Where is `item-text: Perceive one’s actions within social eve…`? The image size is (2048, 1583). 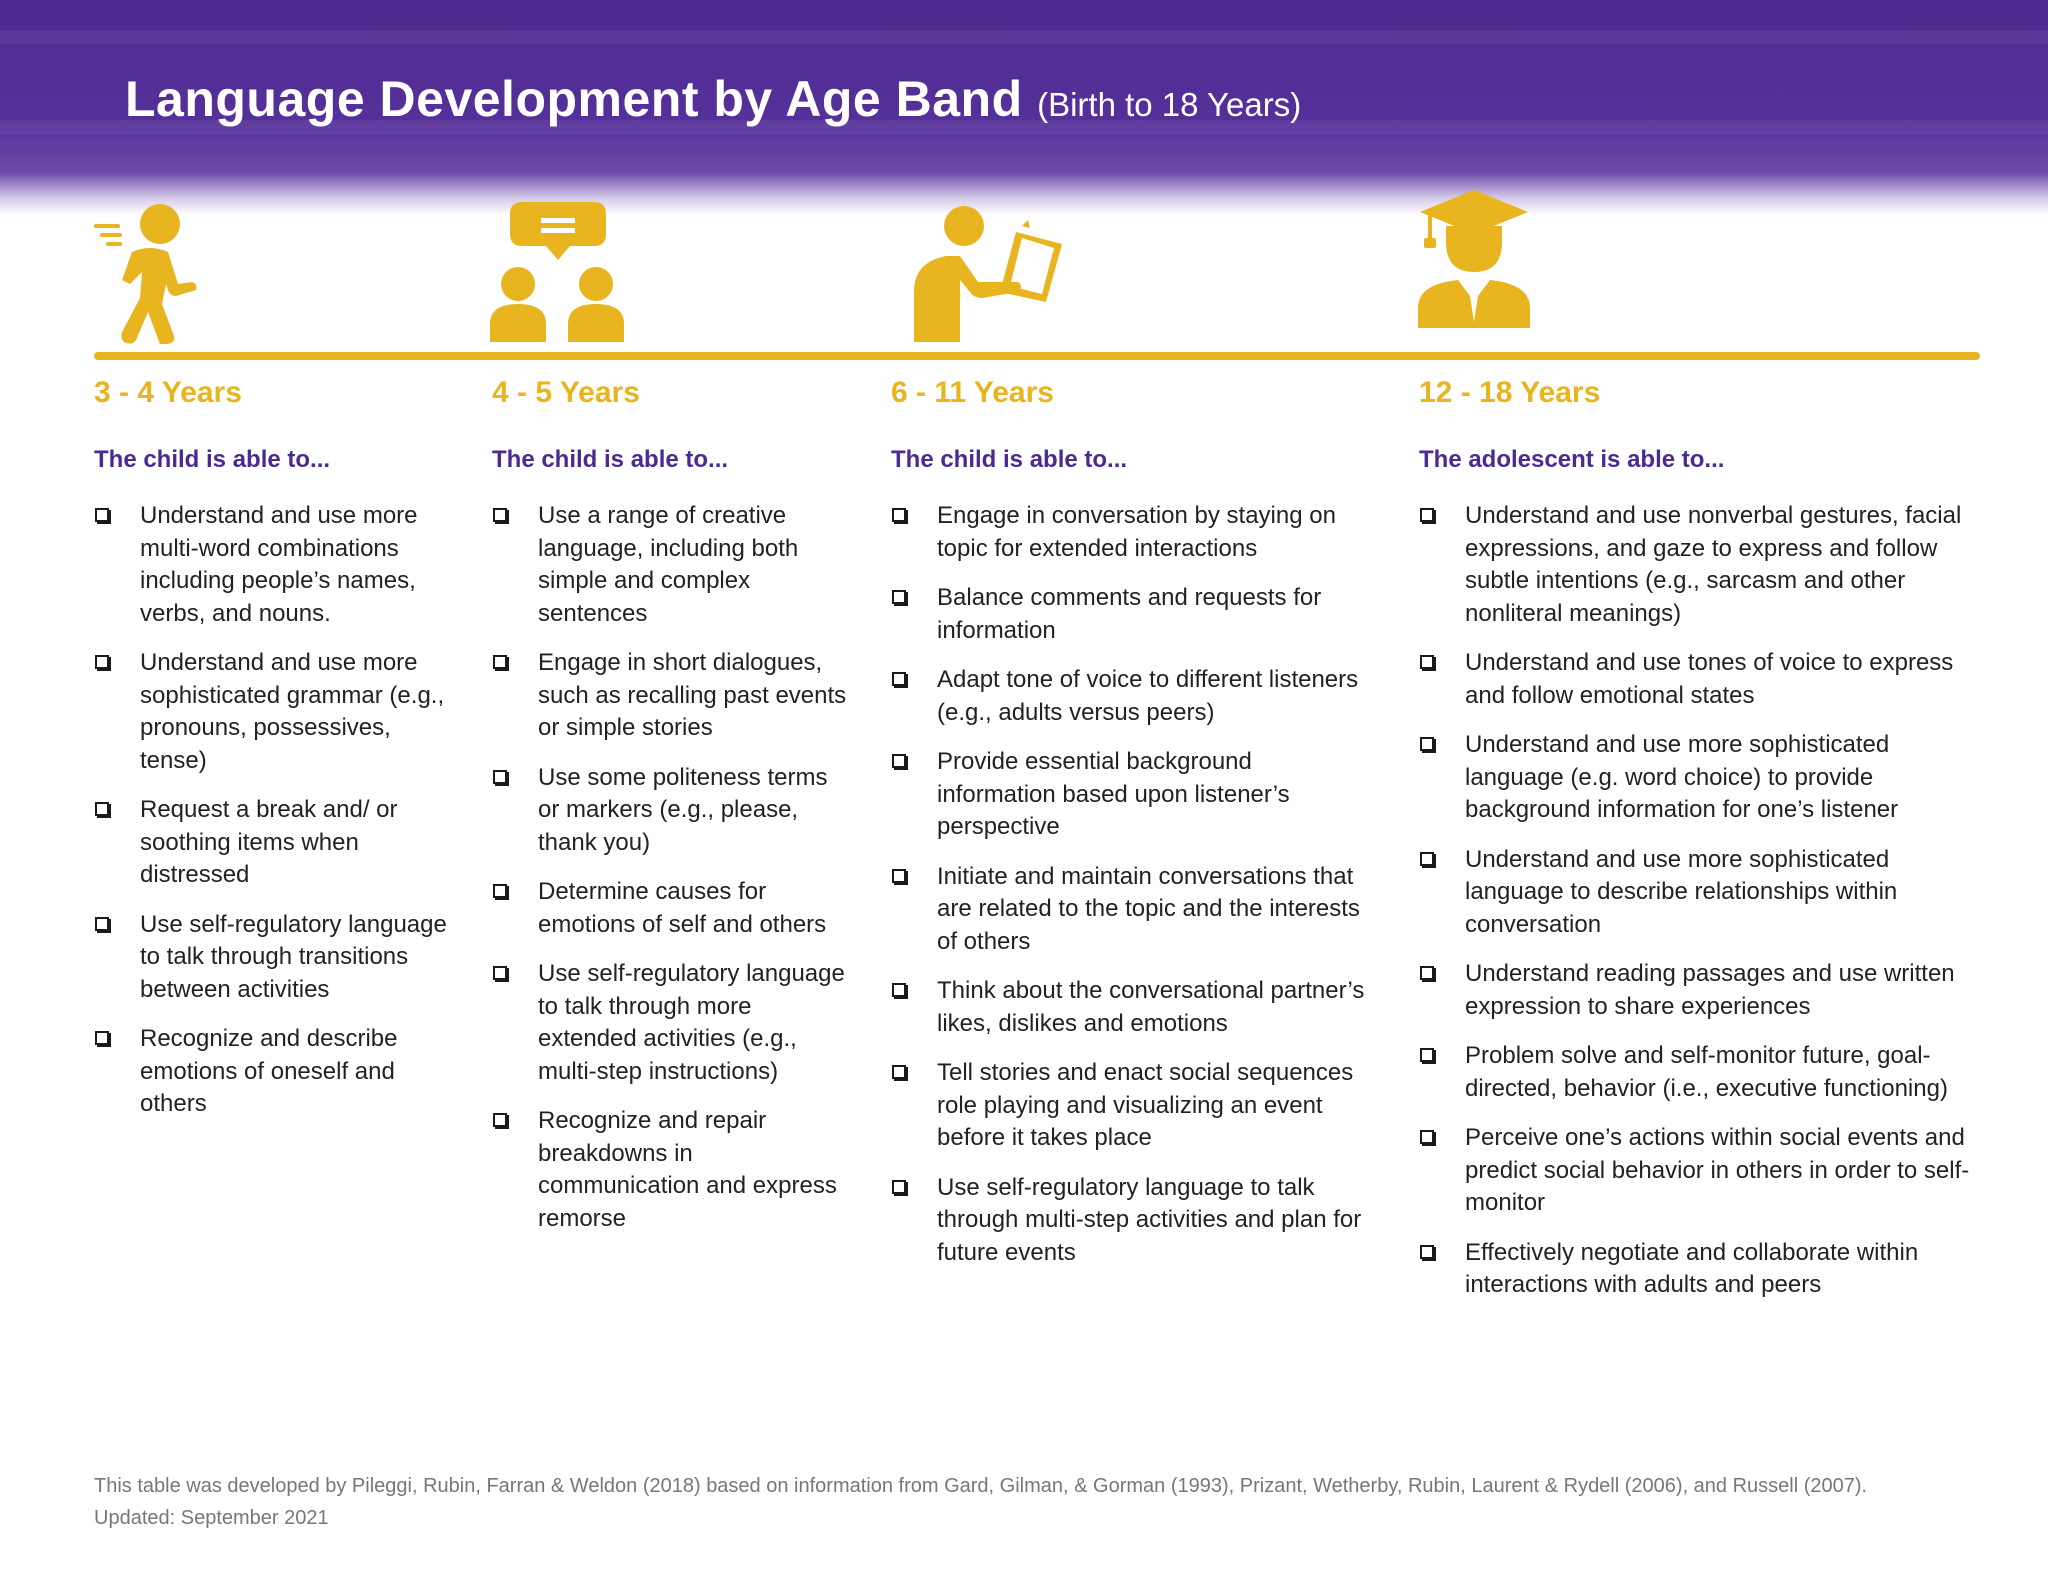 item-text: Perceive one’s actions within social eve… is located at coordinates (1717, 1170).